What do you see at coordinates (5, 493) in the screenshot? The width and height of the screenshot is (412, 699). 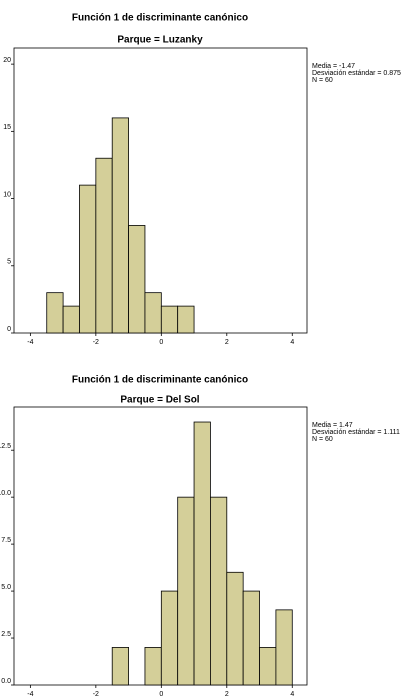 I see `y-tick-label: 10.0` at bounding box center [5, 493].